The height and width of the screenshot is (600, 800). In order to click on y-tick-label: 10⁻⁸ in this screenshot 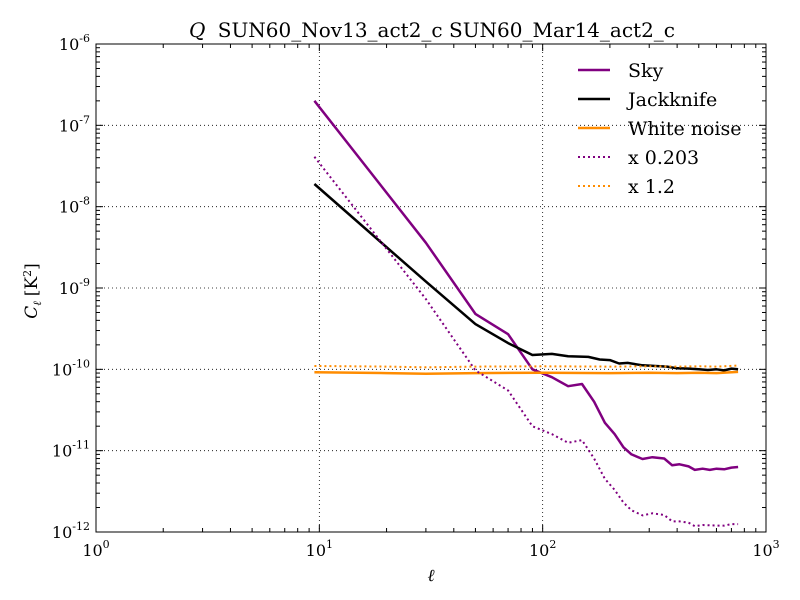, I will do `click(74, 206)`.